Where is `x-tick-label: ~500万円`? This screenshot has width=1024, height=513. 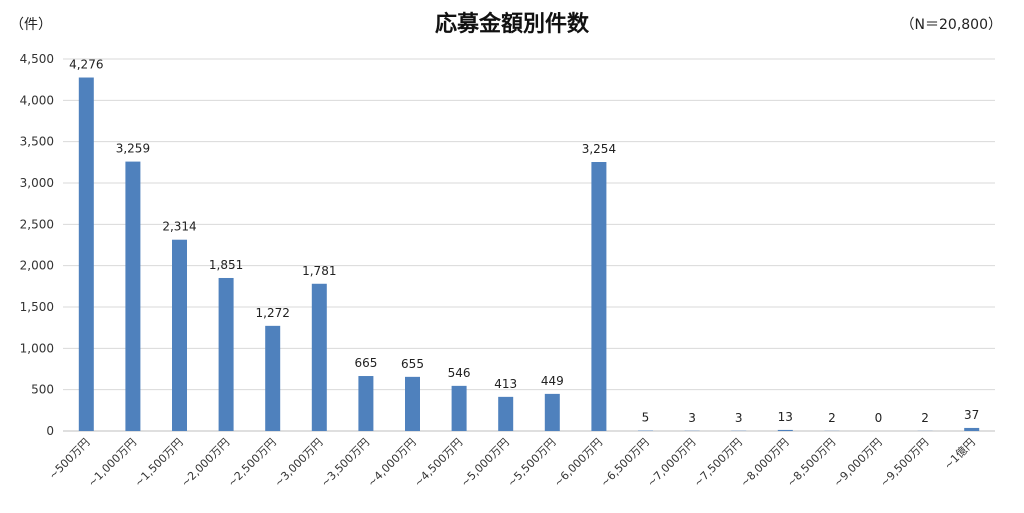 x-tick-label: ~500万円 is located at coordinates (69, 459).